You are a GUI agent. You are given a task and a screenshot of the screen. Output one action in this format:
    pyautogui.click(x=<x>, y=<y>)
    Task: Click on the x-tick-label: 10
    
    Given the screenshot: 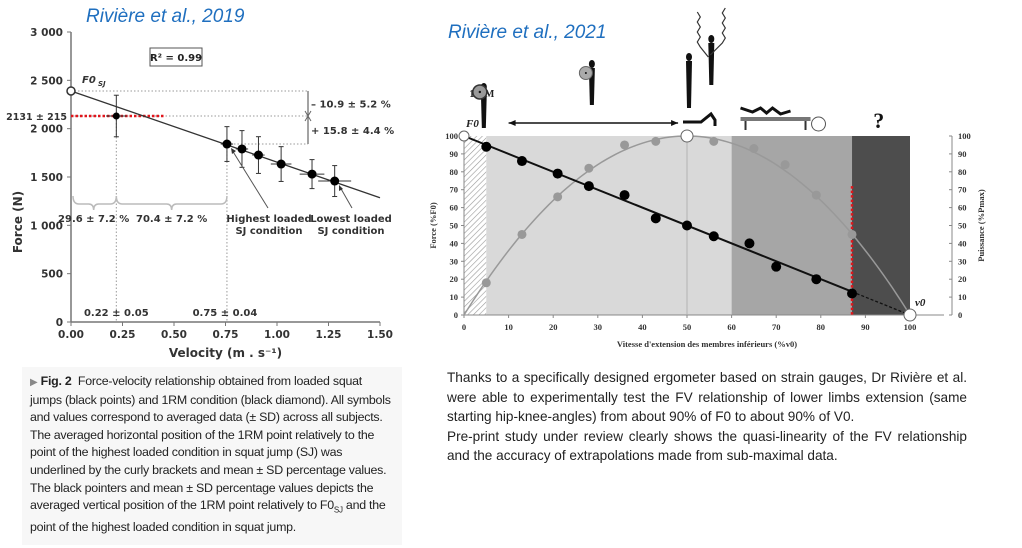 What is the action you would take?
    pyautogui.click(x=508, y=327)
    